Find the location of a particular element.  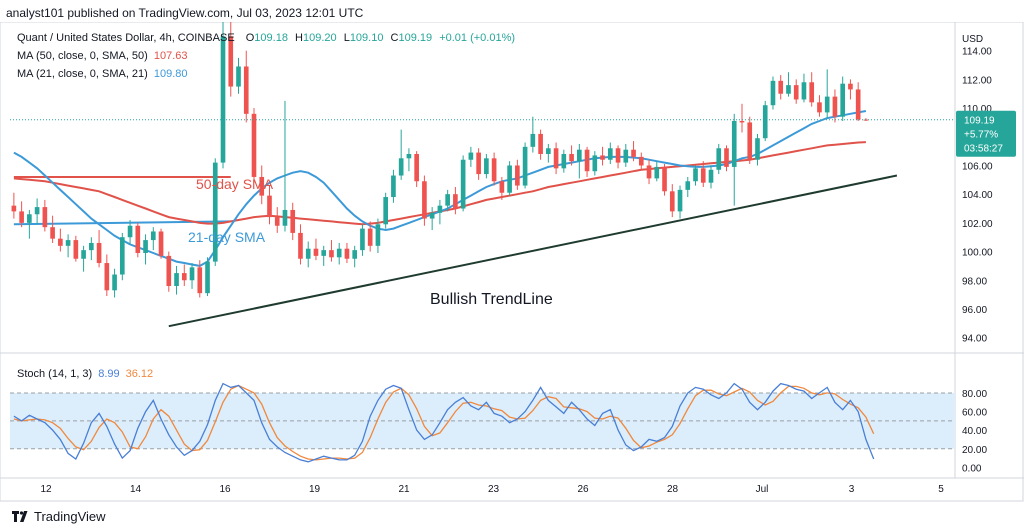

price-tick-label: 96.00 is located at coordinates (974, 310).